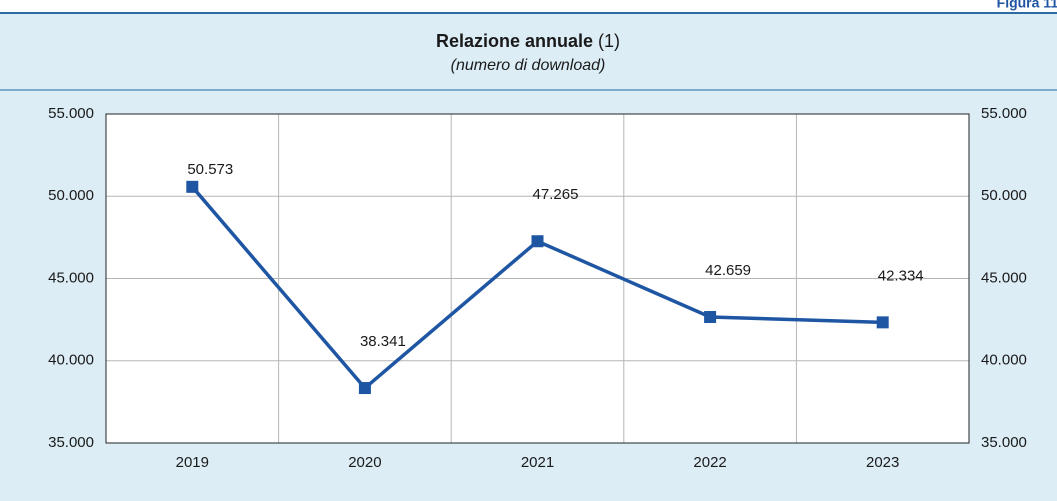 This screenshot has height=501, width=1057. Describe the element at coordinates (71, 113) in the screenshot. I see `y-tick-label: 55.000` at that location.